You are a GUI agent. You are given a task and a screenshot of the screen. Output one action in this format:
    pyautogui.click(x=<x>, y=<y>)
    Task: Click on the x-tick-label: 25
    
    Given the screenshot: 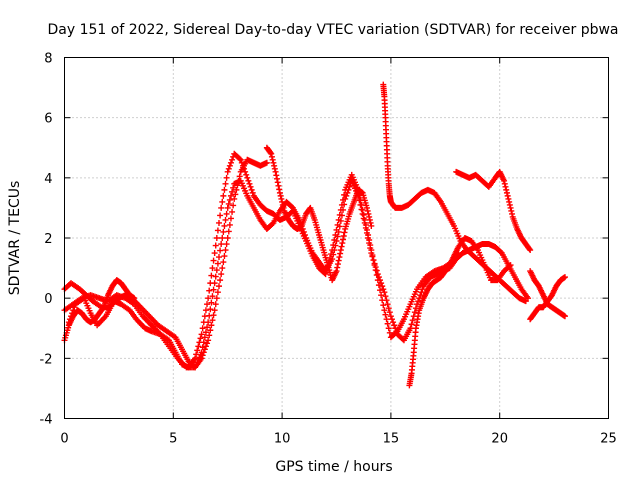 What is the action you would take?
    pyautogui.click(x=608, y=439)
    